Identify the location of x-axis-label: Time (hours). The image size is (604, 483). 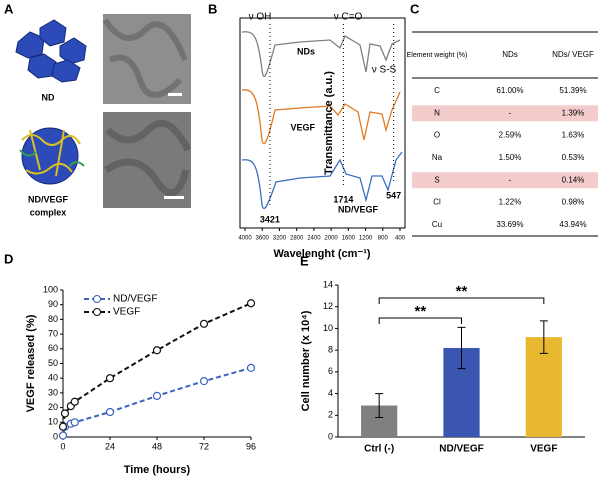
(157, 470).